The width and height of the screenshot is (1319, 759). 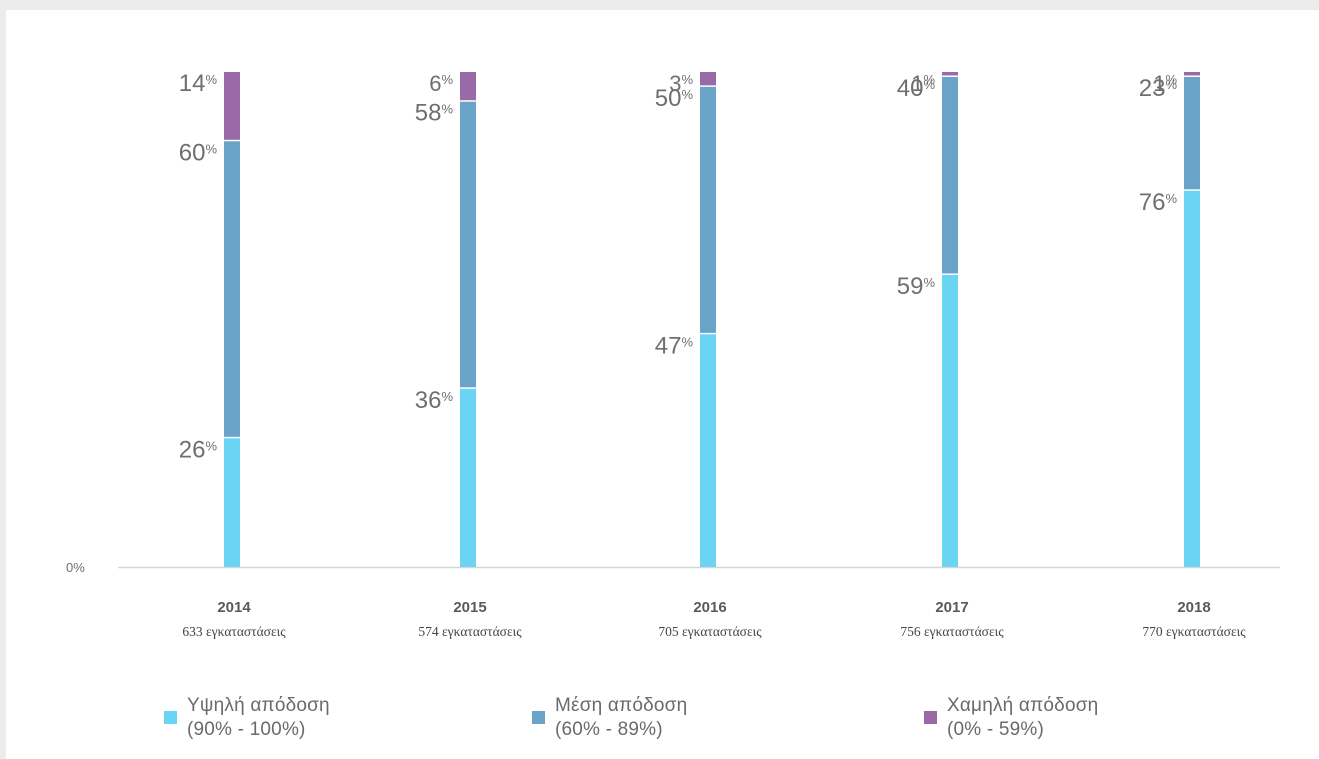 I want to click on data-label-low-2016: 3%, so click(x=681, y=83).